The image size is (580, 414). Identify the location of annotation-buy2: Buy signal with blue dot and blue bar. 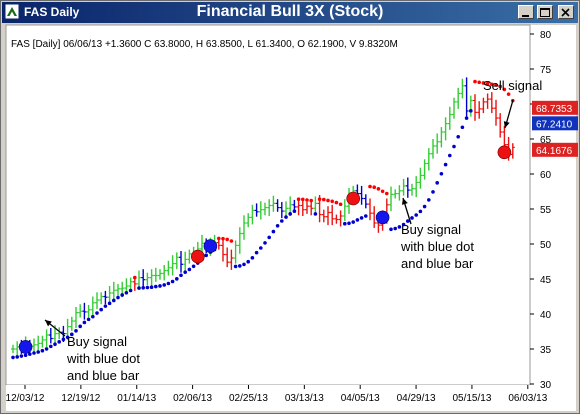
(437, 234).